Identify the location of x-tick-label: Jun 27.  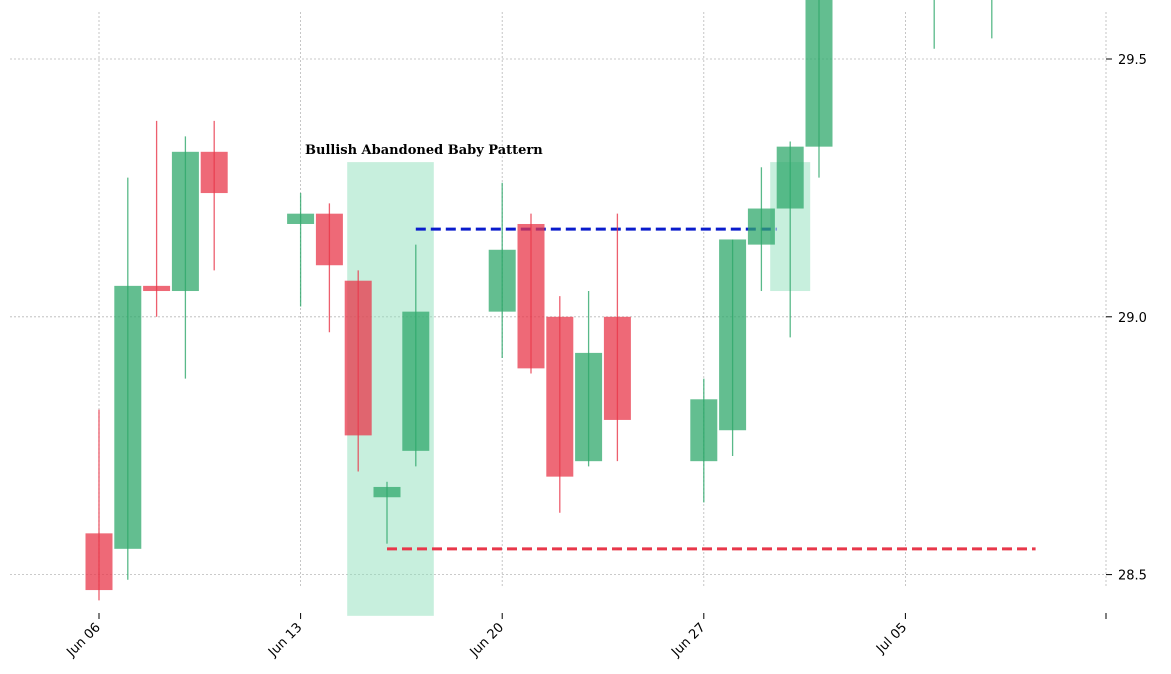
(688, 640).